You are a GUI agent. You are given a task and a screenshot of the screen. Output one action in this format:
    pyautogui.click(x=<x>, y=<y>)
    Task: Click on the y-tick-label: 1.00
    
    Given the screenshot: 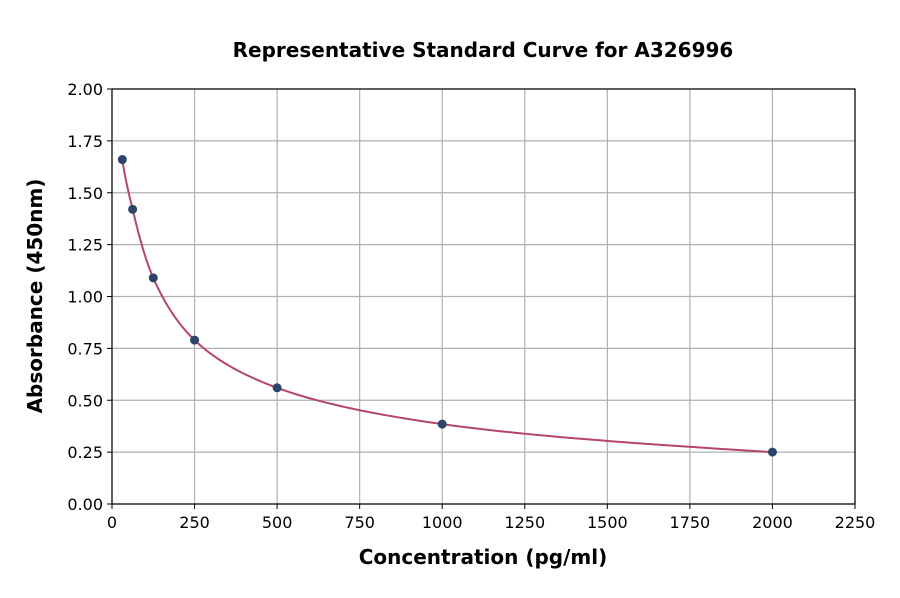 What is the action you would take?
    pyautogui.click(x=85, y=297)
    